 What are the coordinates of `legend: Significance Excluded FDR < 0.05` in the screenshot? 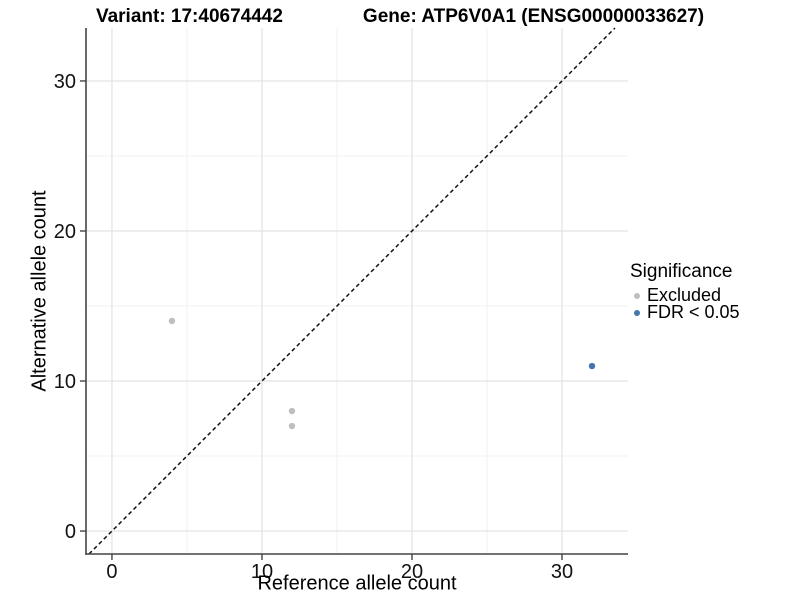 It's located at (685, 291).